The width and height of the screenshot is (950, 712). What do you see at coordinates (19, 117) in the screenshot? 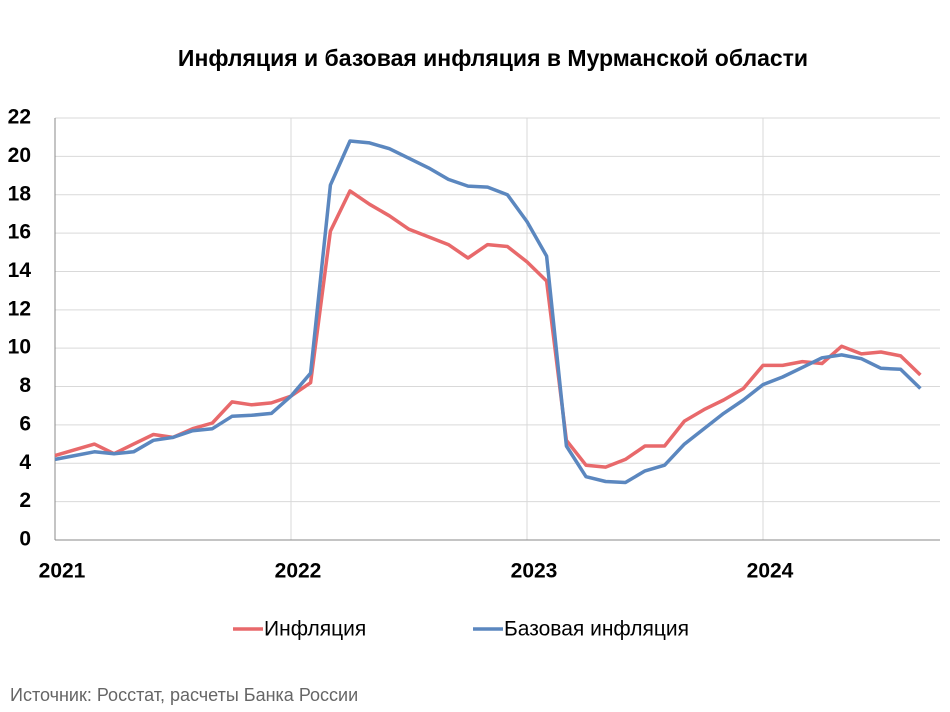
I see `y-tick-label: 22` at bounding box center [19, 117].